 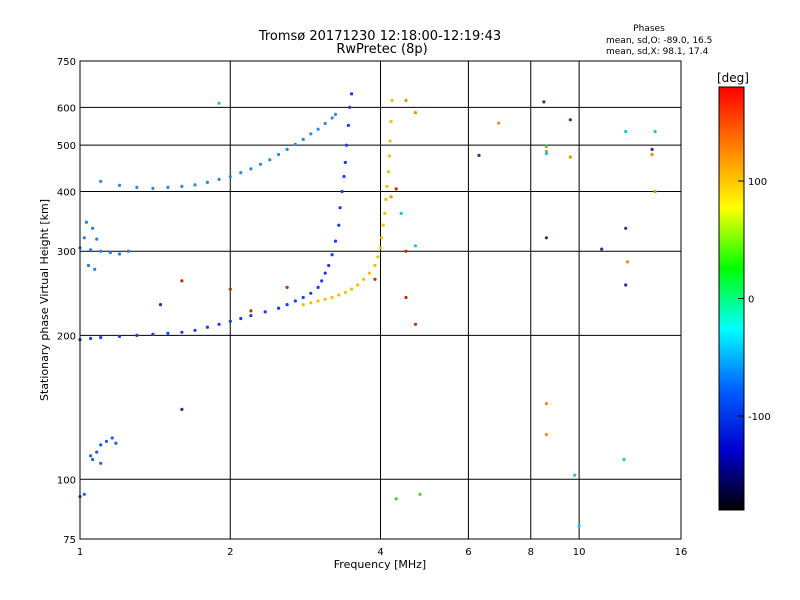 I want to click on colorbar-ticks: 100 0 -100, so click(x=754, y=300).